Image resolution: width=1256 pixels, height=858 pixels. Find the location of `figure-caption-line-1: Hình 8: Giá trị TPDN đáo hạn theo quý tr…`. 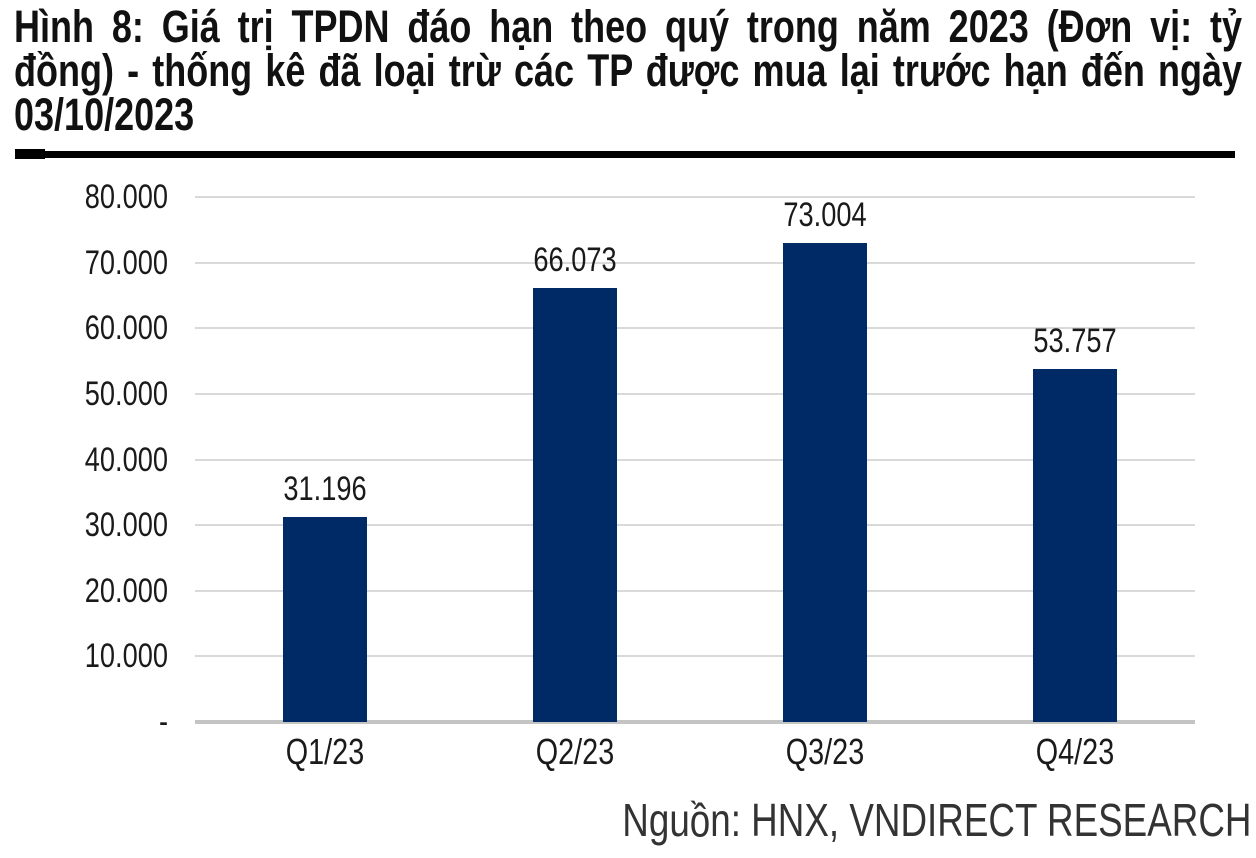

figure-caption-line-1: Hình 8: Giá trị TPDN đáo hạn theo quý tr… is located at coordinates (628, 26).